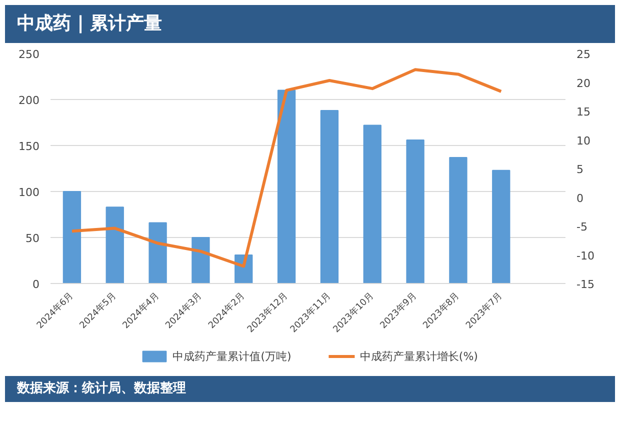 Image resolution: width=623 pixels, height=435 pixels. Describe the element at coordinates (583, 54) in the screenshot. I see `y2-tick-label: 25` at that location.